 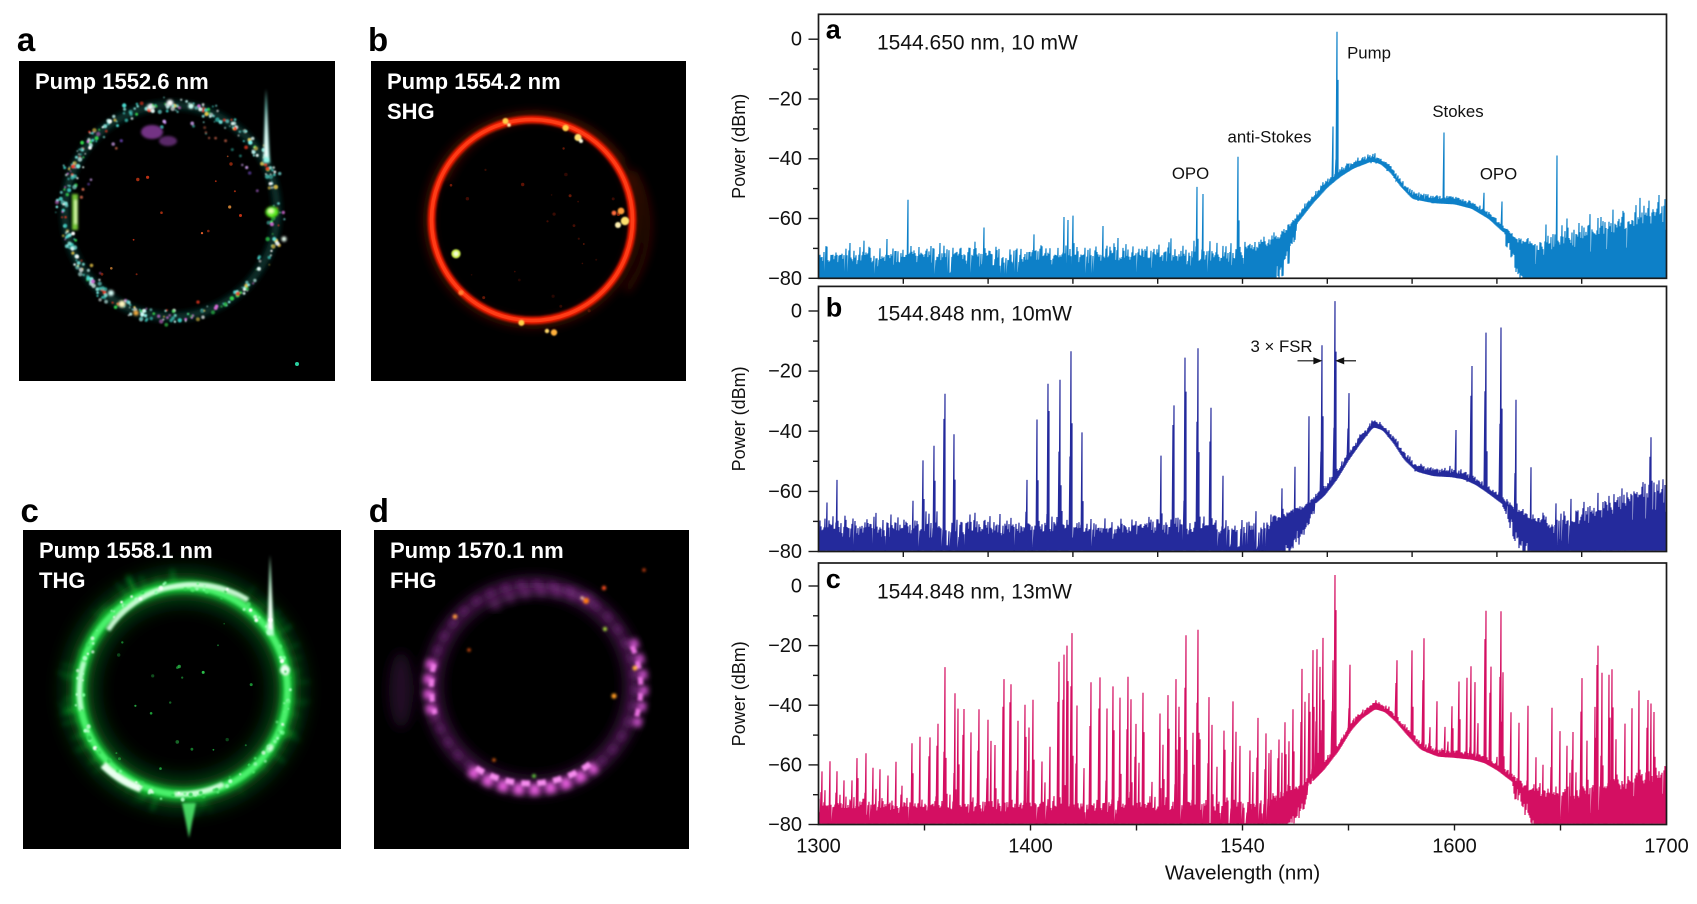 I want to click on svg-text: a, so click(x=834, y=29).